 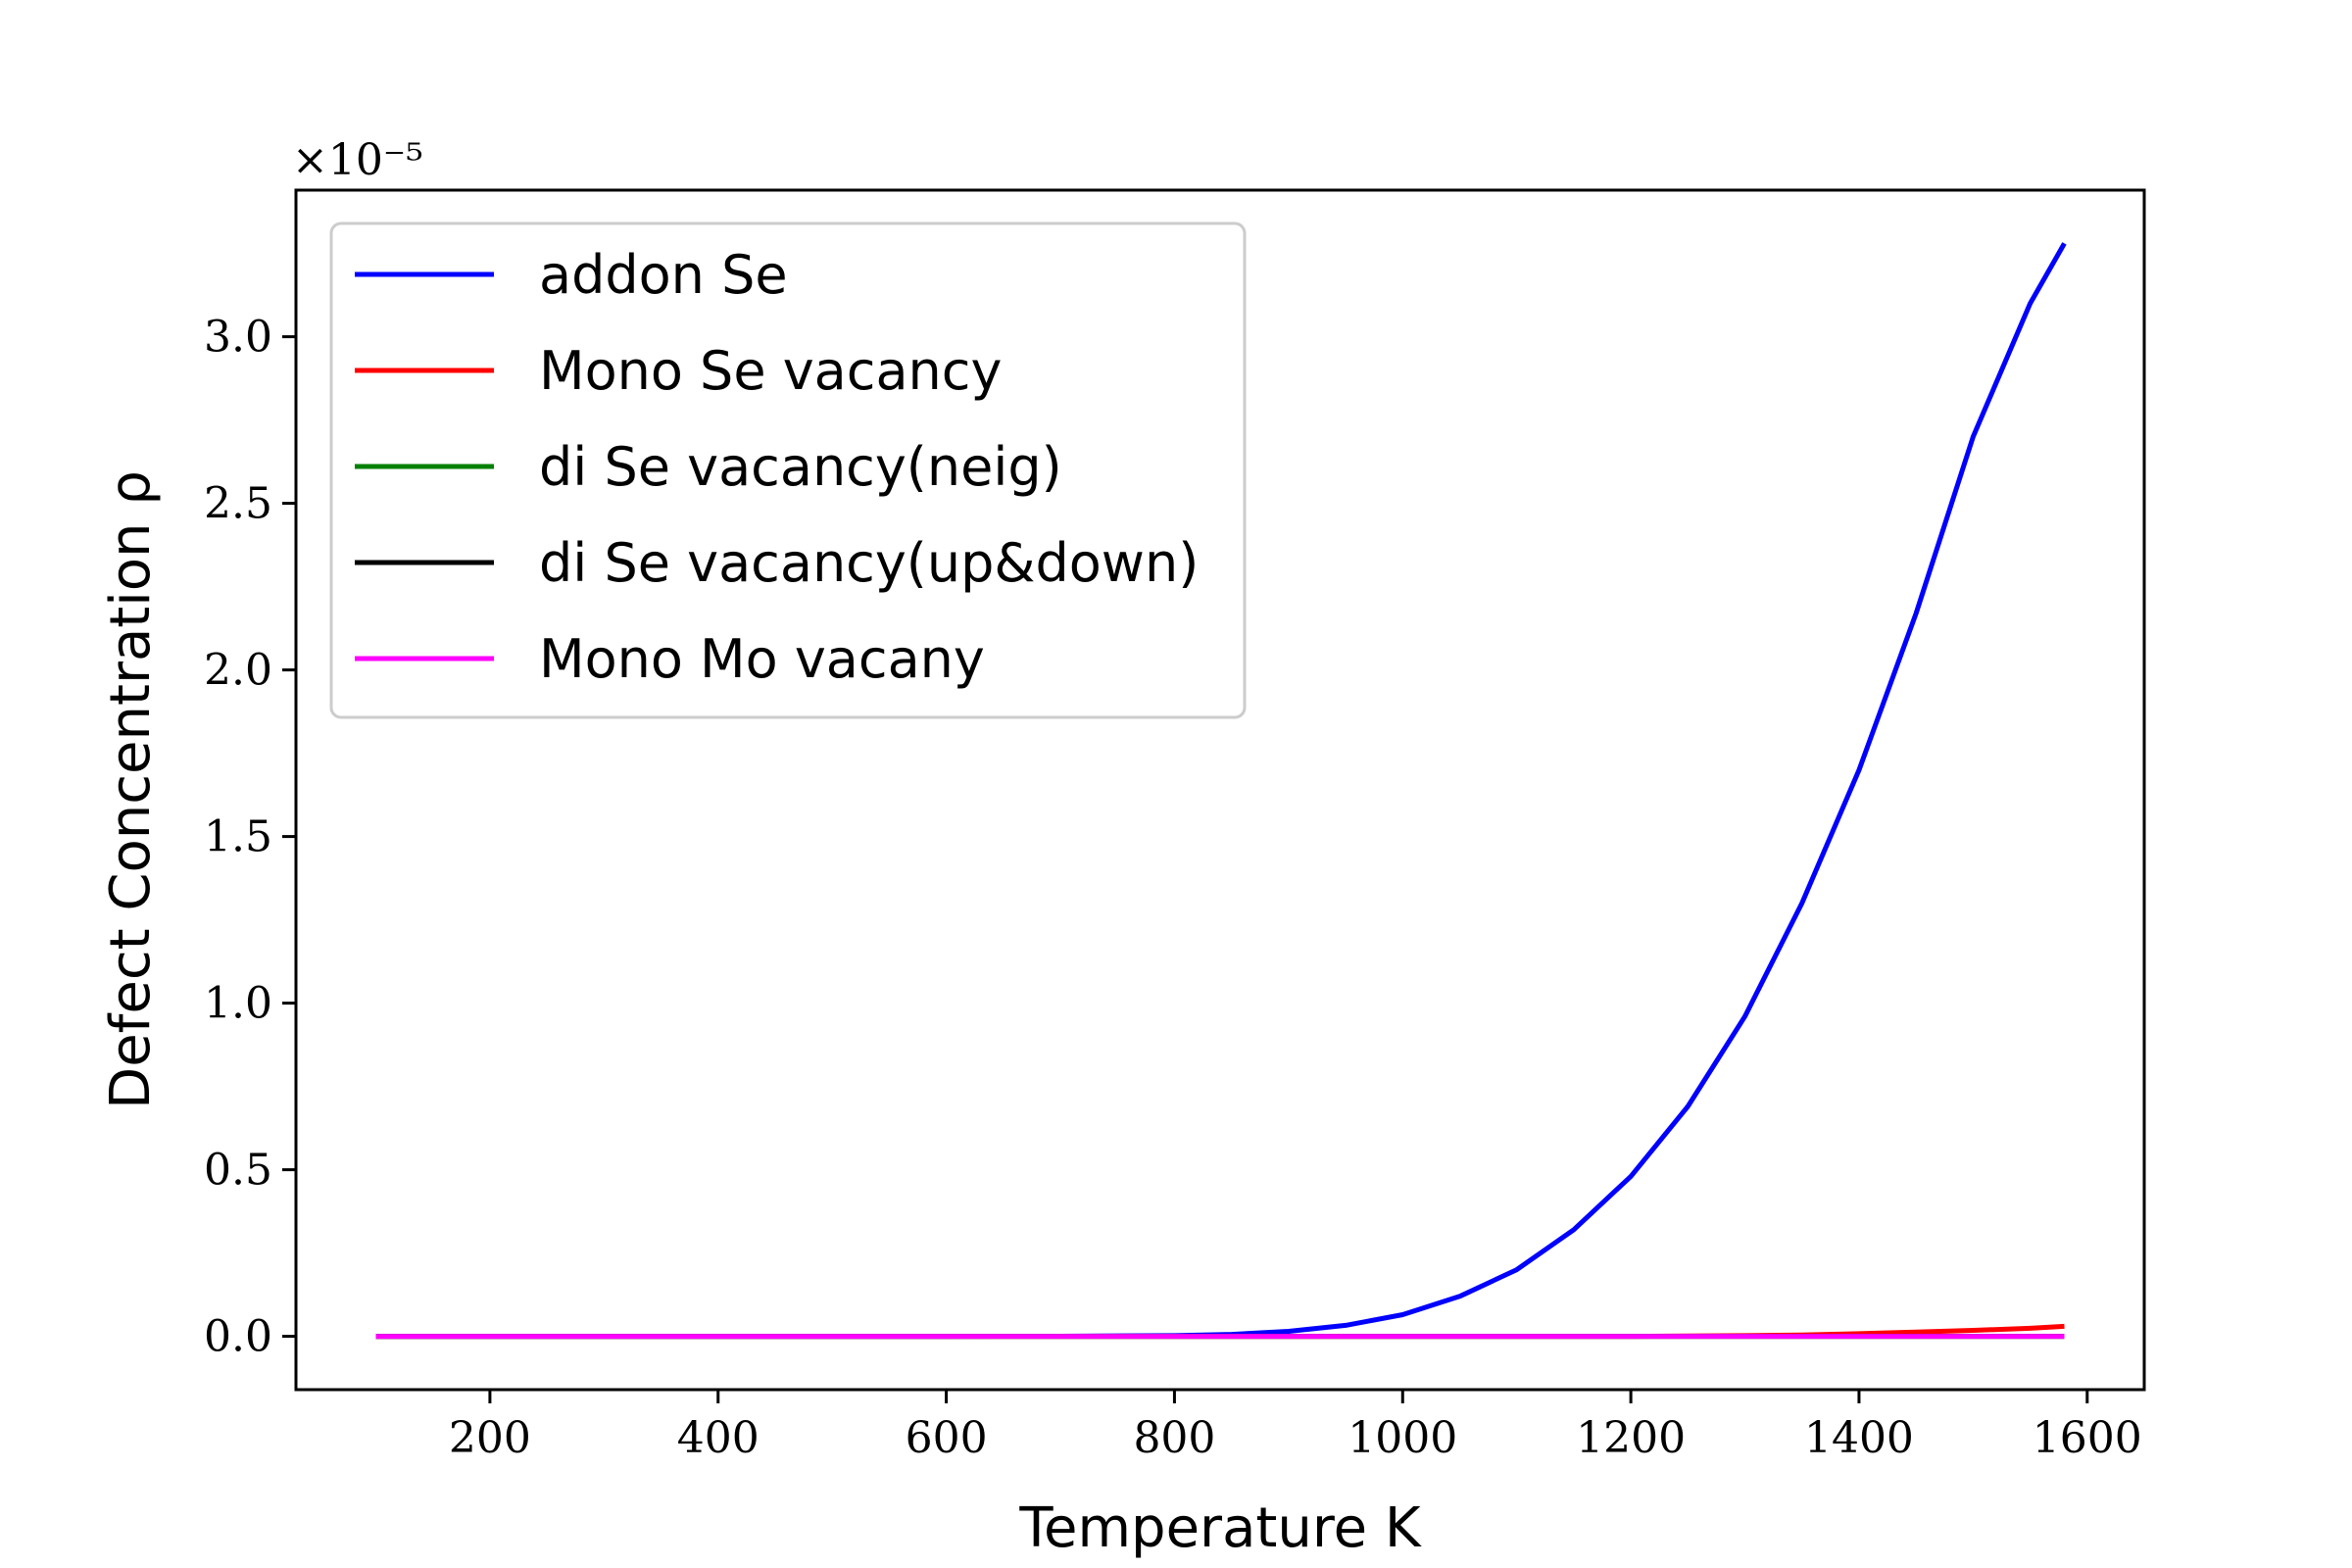 I want to click on legend-box, so click(x=788, y=470).